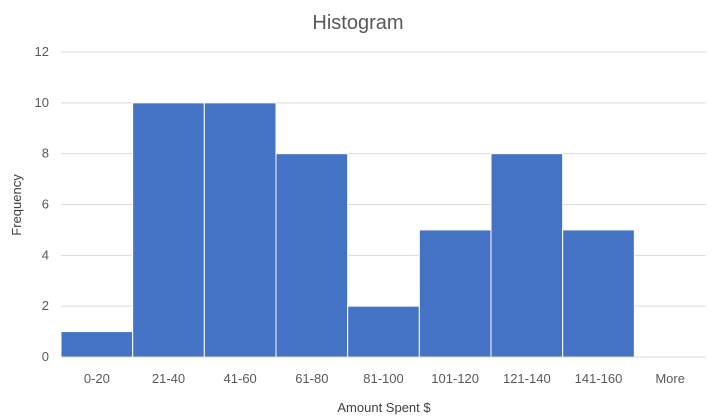  Describe the element at coordinates (45, 305) in the screenshot. I see `y-tick-label-2: 2` at that location.